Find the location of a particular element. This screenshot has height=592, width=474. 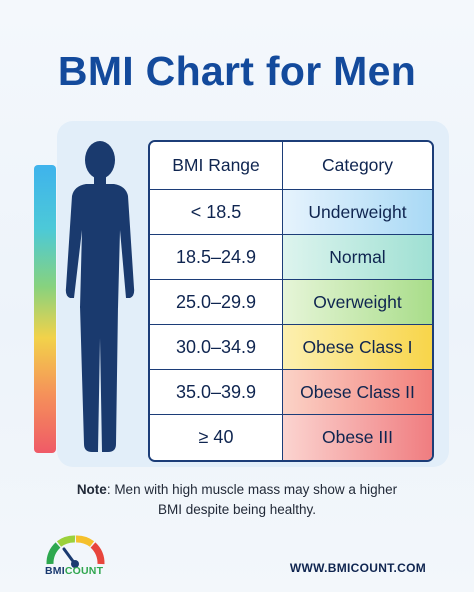

column-header-category: Category is located at coordinates (357, 166).